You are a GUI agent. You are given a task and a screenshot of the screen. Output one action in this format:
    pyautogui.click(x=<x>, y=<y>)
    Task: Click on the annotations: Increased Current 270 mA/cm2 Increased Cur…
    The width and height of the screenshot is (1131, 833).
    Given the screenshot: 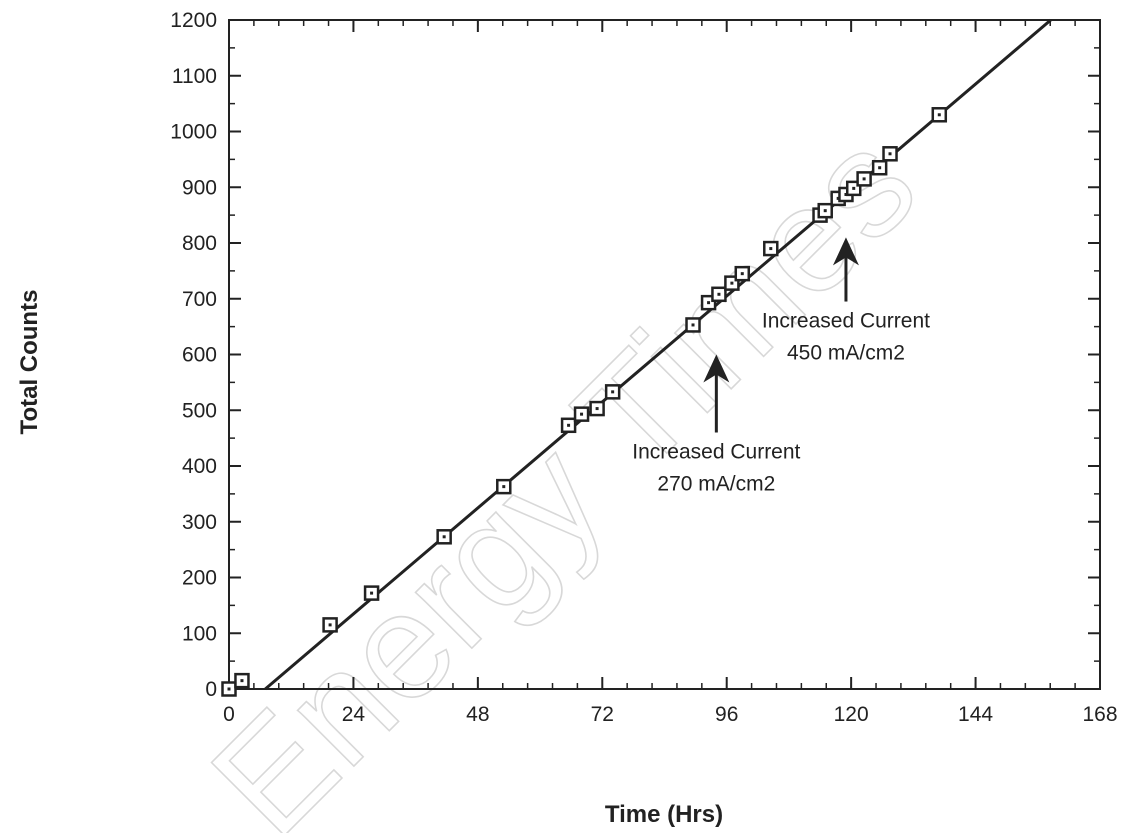 What is the action you would take?
    pyautogui.click(x=781, y=366)
    